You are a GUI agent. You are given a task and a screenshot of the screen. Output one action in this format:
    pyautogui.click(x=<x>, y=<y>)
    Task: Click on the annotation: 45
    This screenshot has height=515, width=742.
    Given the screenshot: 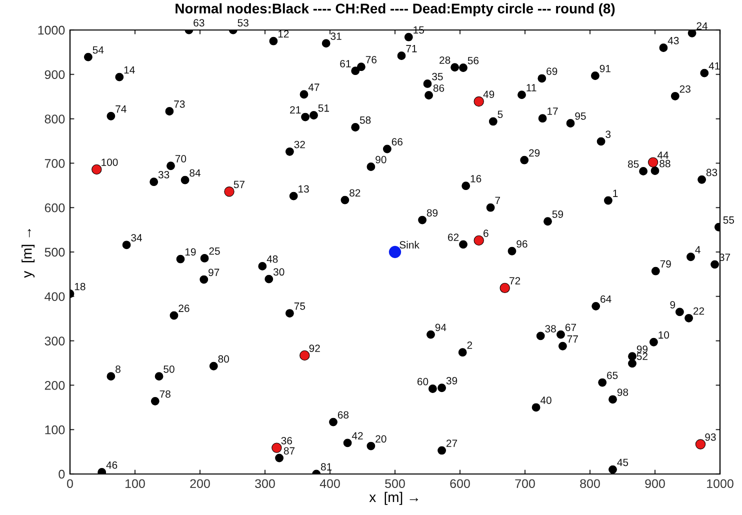 What is the action you would take?
    pyautogui.click(x=622, y=462)
    